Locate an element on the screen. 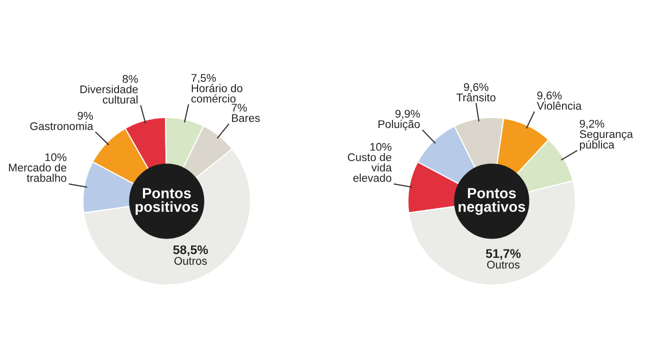 Image resolution: width=650 pixels, height=348 pixels. slice-label: Trânsito is located at coordinates (476, 97).